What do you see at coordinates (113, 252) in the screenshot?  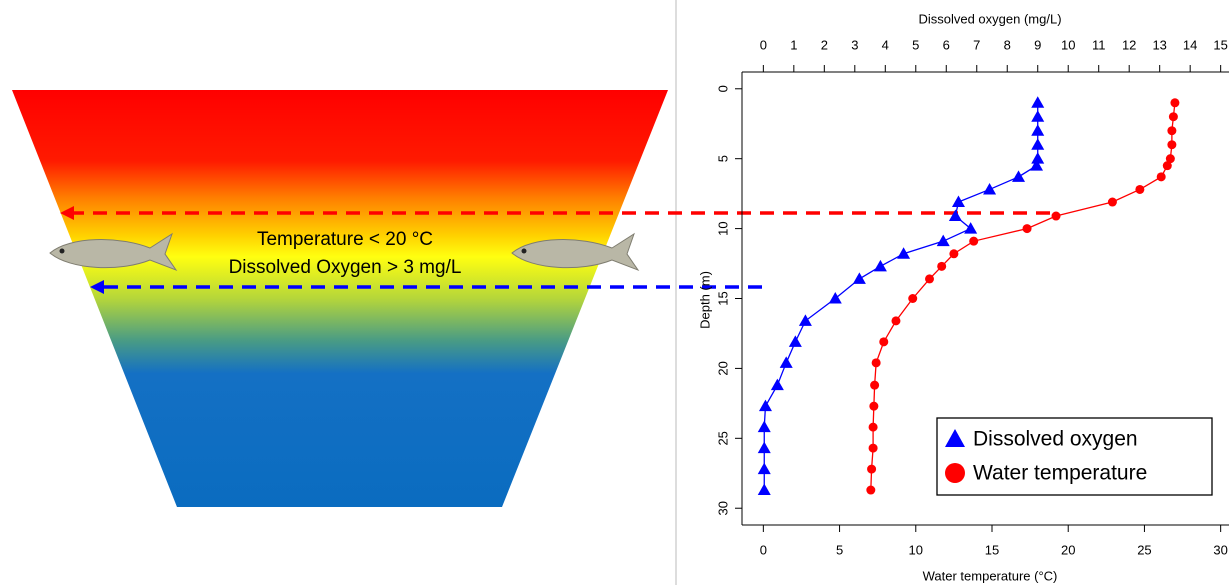 I see `fish-left` at bounding box center [113, 252].